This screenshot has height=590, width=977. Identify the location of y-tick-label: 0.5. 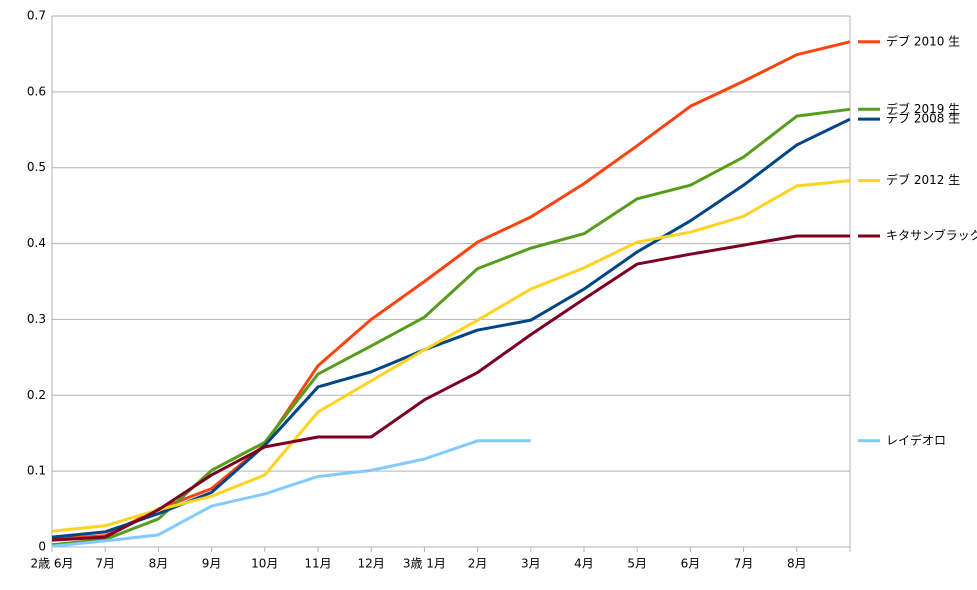
(36, 167).